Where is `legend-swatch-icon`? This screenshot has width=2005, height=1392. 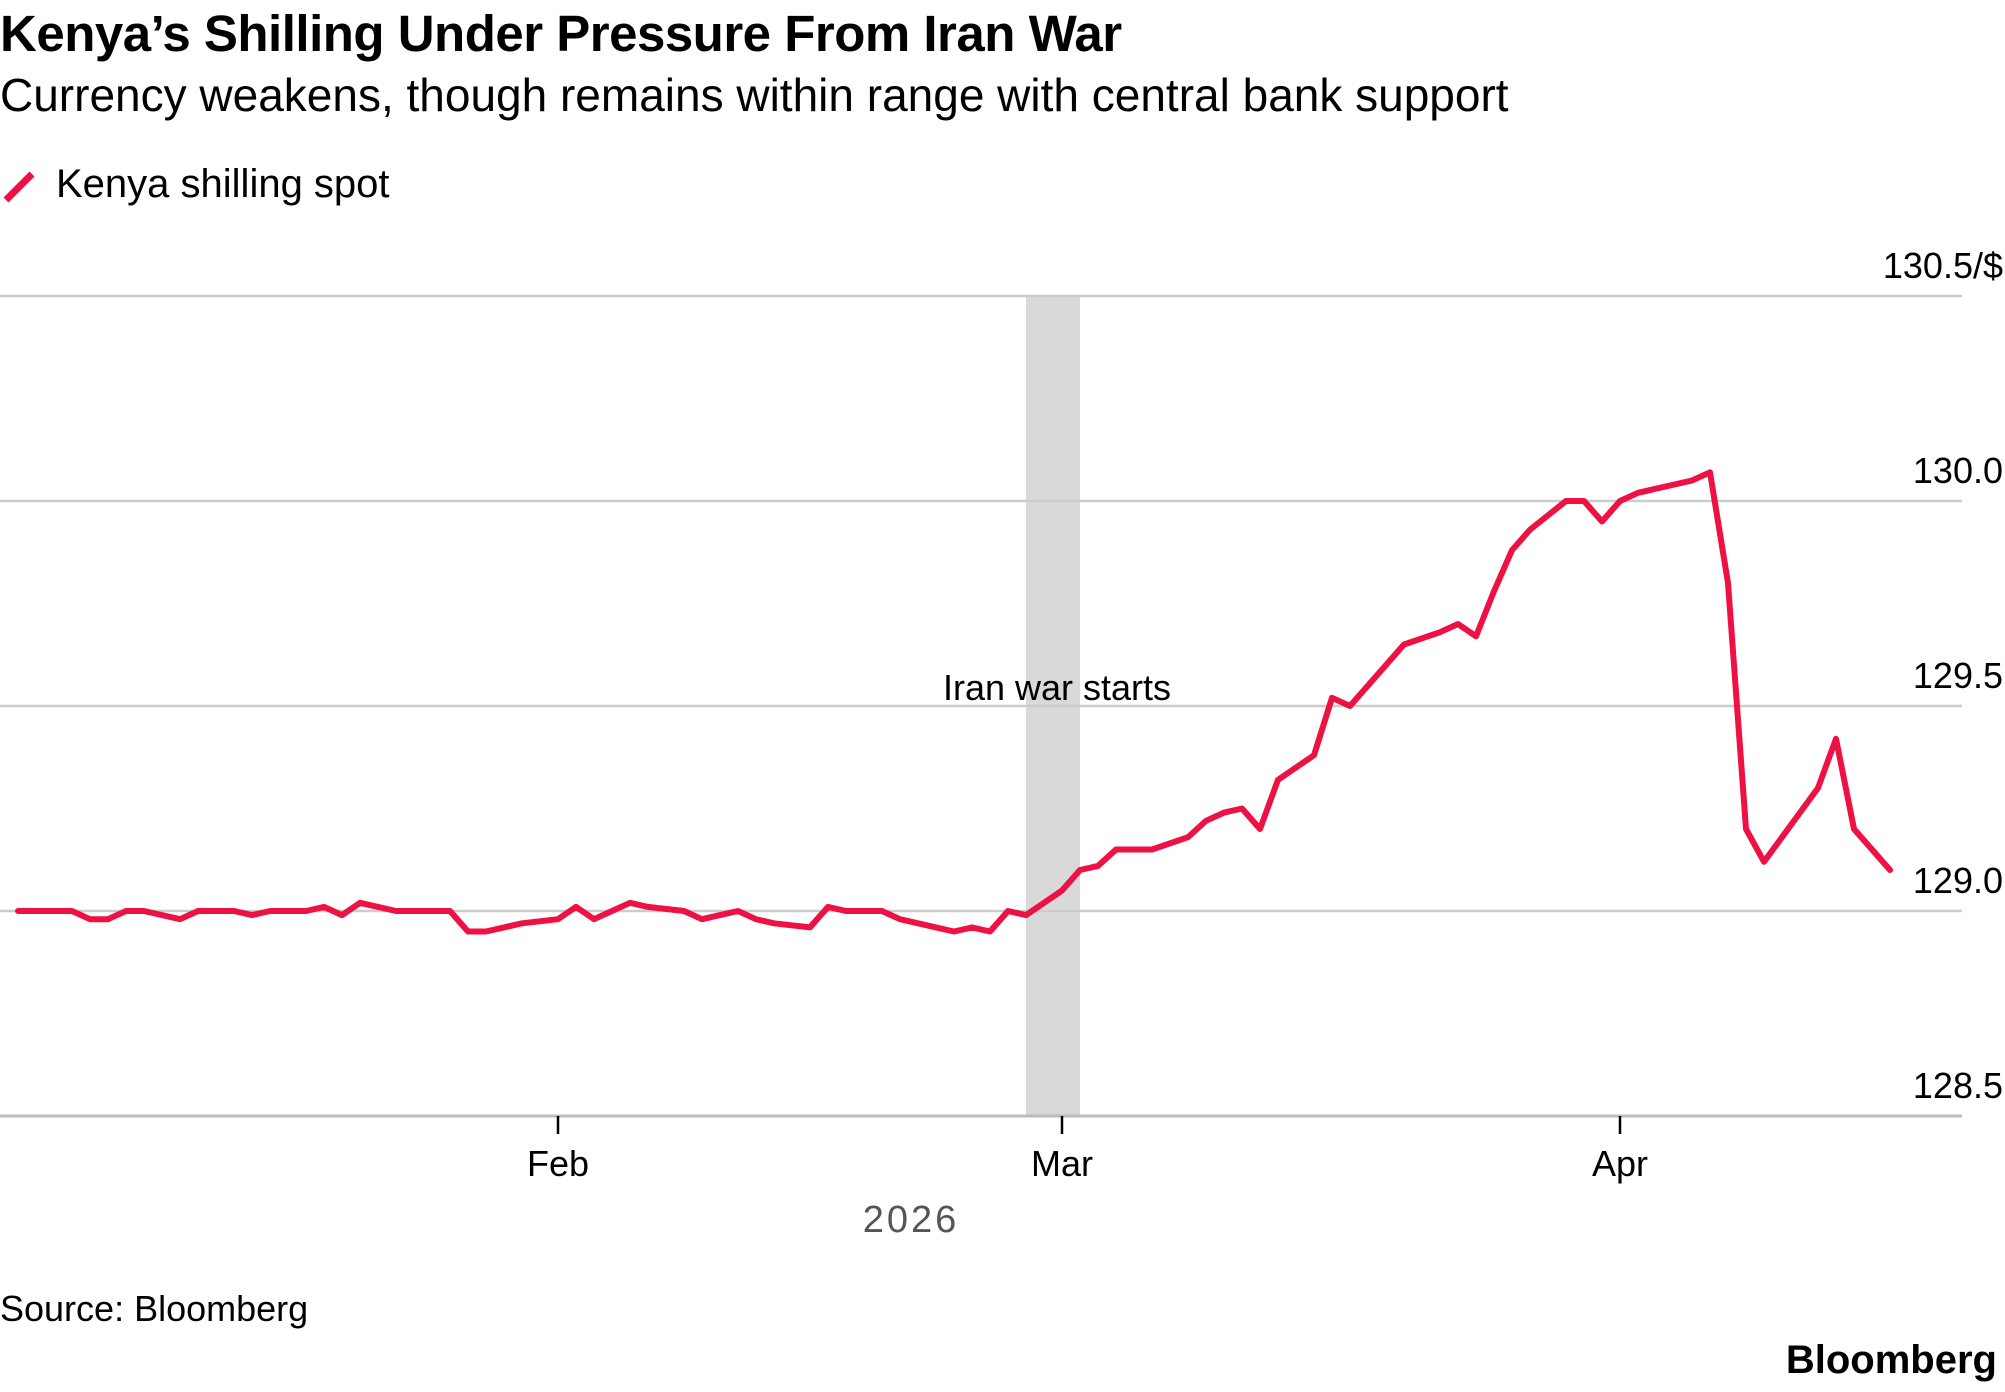
legend-swatch-icon is located at coordinates (19, 187).